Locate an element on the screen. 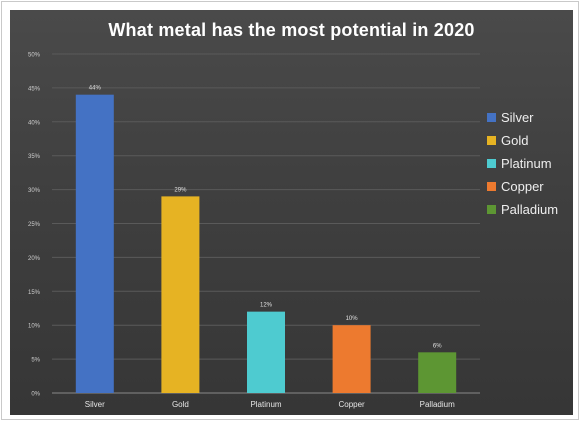 The image size is (582, 423). legend-item: Copper is located at coordinates (530, 186).